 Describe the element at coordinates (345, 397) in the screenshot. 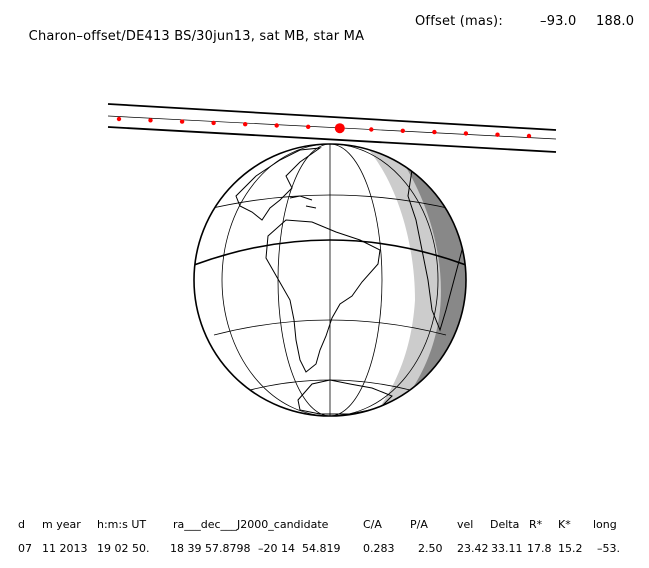

I see `antarctica-outline` at that location.